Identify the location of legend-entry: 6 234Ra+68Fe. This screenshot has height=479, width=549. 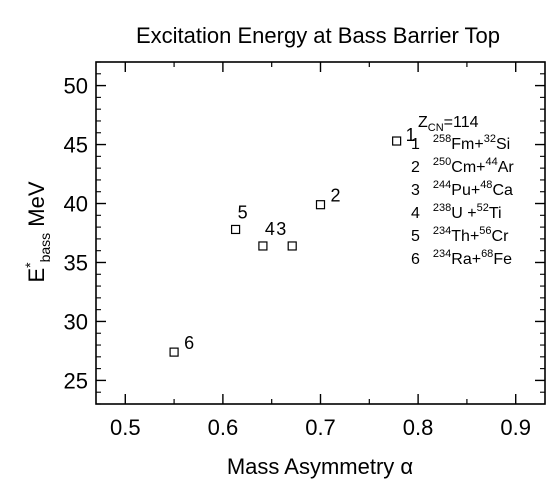
(461, 258).